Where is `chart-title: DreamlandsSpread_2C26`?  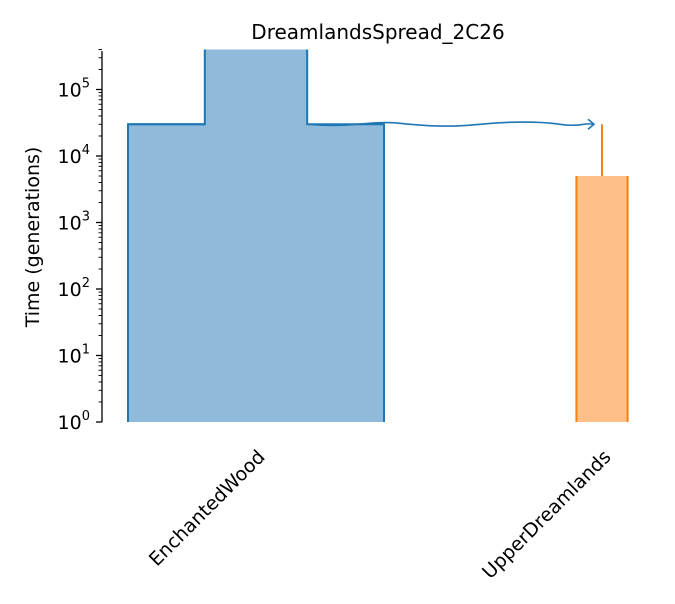
chart-title: DreamlandsSpread_2C26 is located at coordinates (377, 32).